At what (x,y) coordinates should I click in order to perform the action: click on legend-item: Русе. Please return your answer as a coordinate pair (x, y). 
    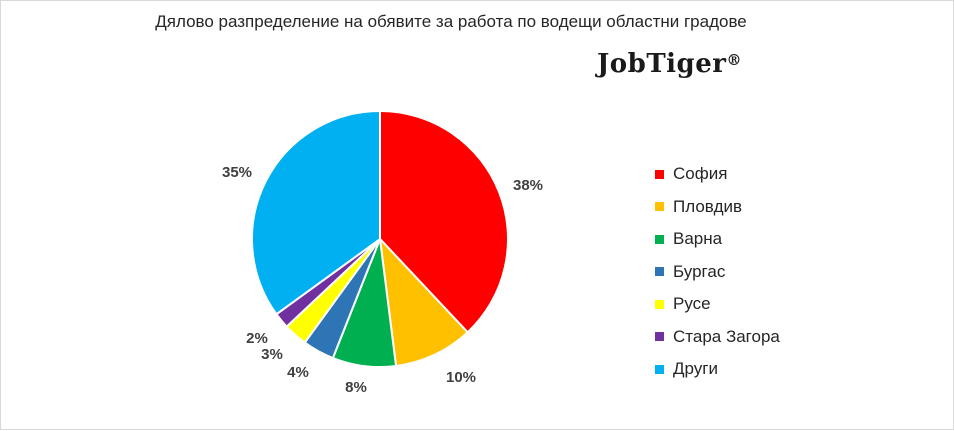
    Looking at the image, I should click on (717, 304).